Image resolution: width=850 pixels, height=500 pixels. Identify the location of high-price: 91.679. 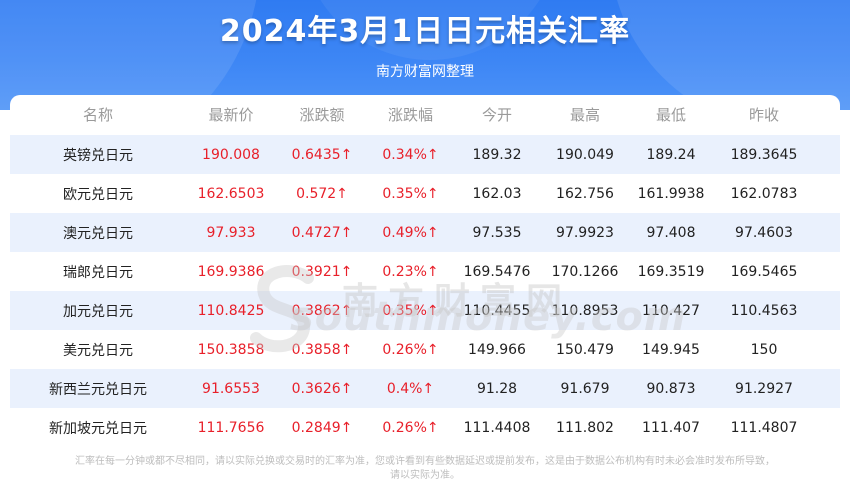
(585, 388).